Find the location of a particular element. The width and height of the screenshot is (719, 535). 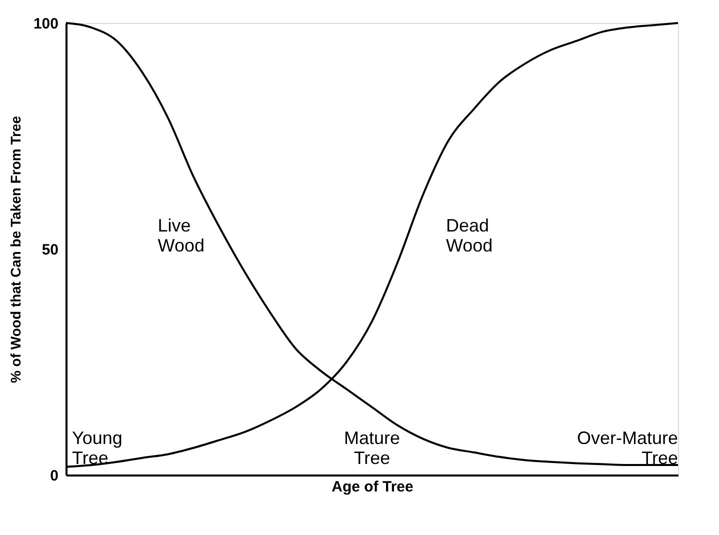

annotation: Mature Tree is located at coordinates (372, 448).